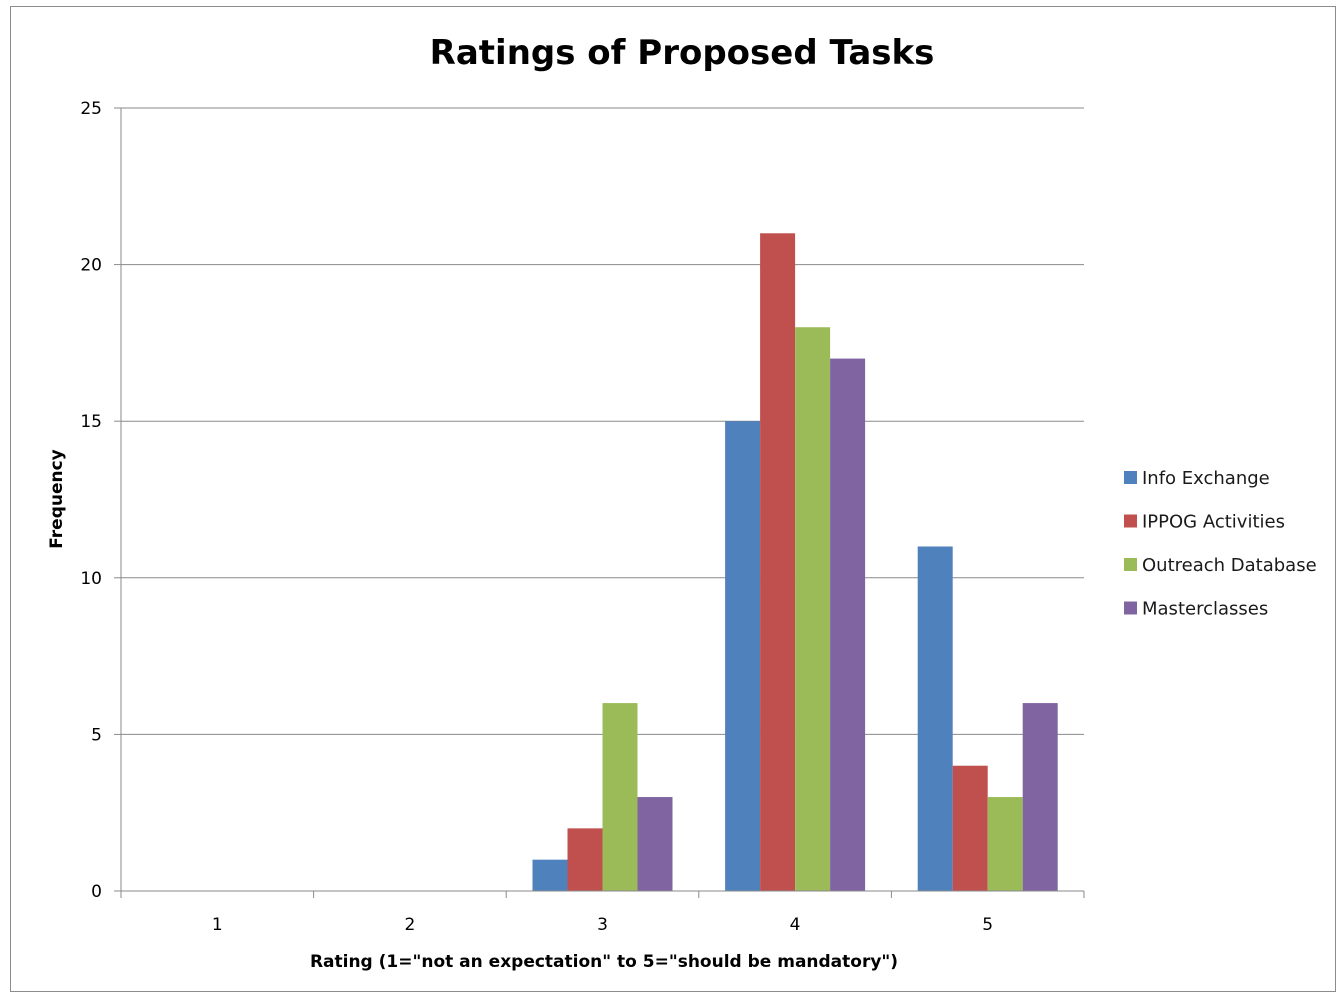 This screenshot has width=1343, height=999. What do you see at coordinates (96, 892) in the screenshot?
I see `y-tick-label: 0` at bounding box center [96, 892].